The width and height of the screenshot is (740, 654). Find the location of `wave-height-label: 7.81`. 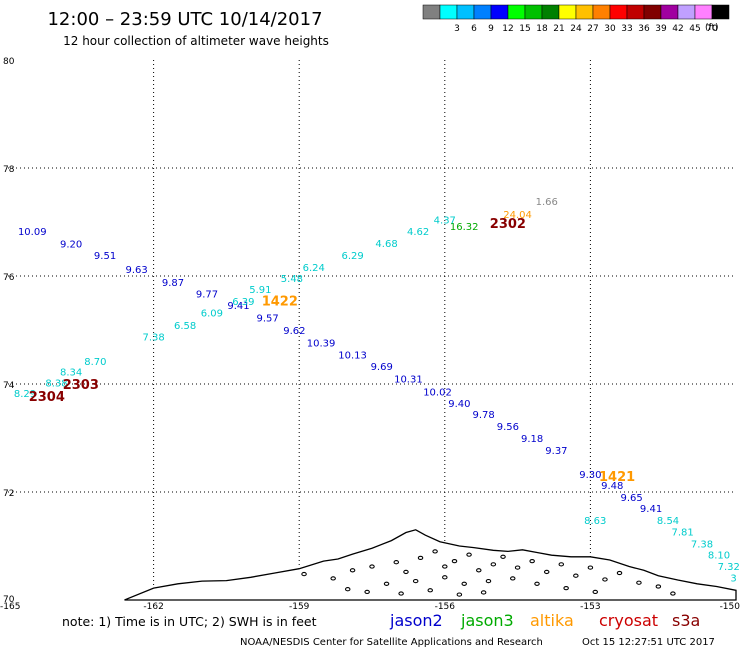

wave-height-label: 7.81 is located at coordinates (682, 532).